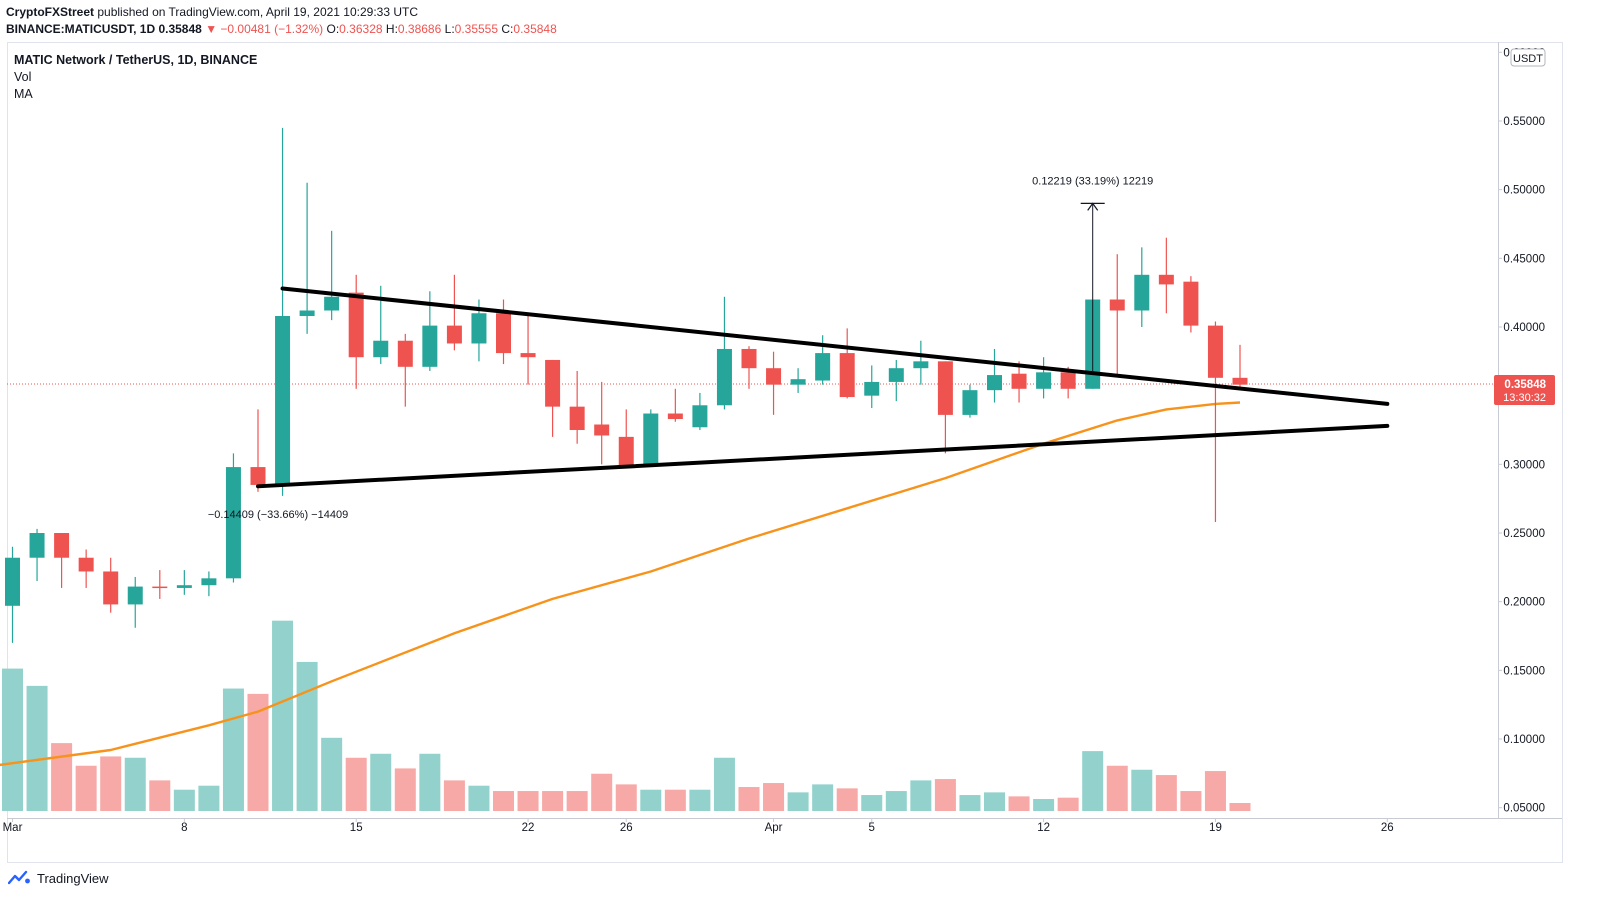 This screenshot has height=897, width=1605. What do you see at coordinates (1524, 122) in the screenshot?
I see `price-tick-label: 0.55000` at bounding box center [1524, 122].